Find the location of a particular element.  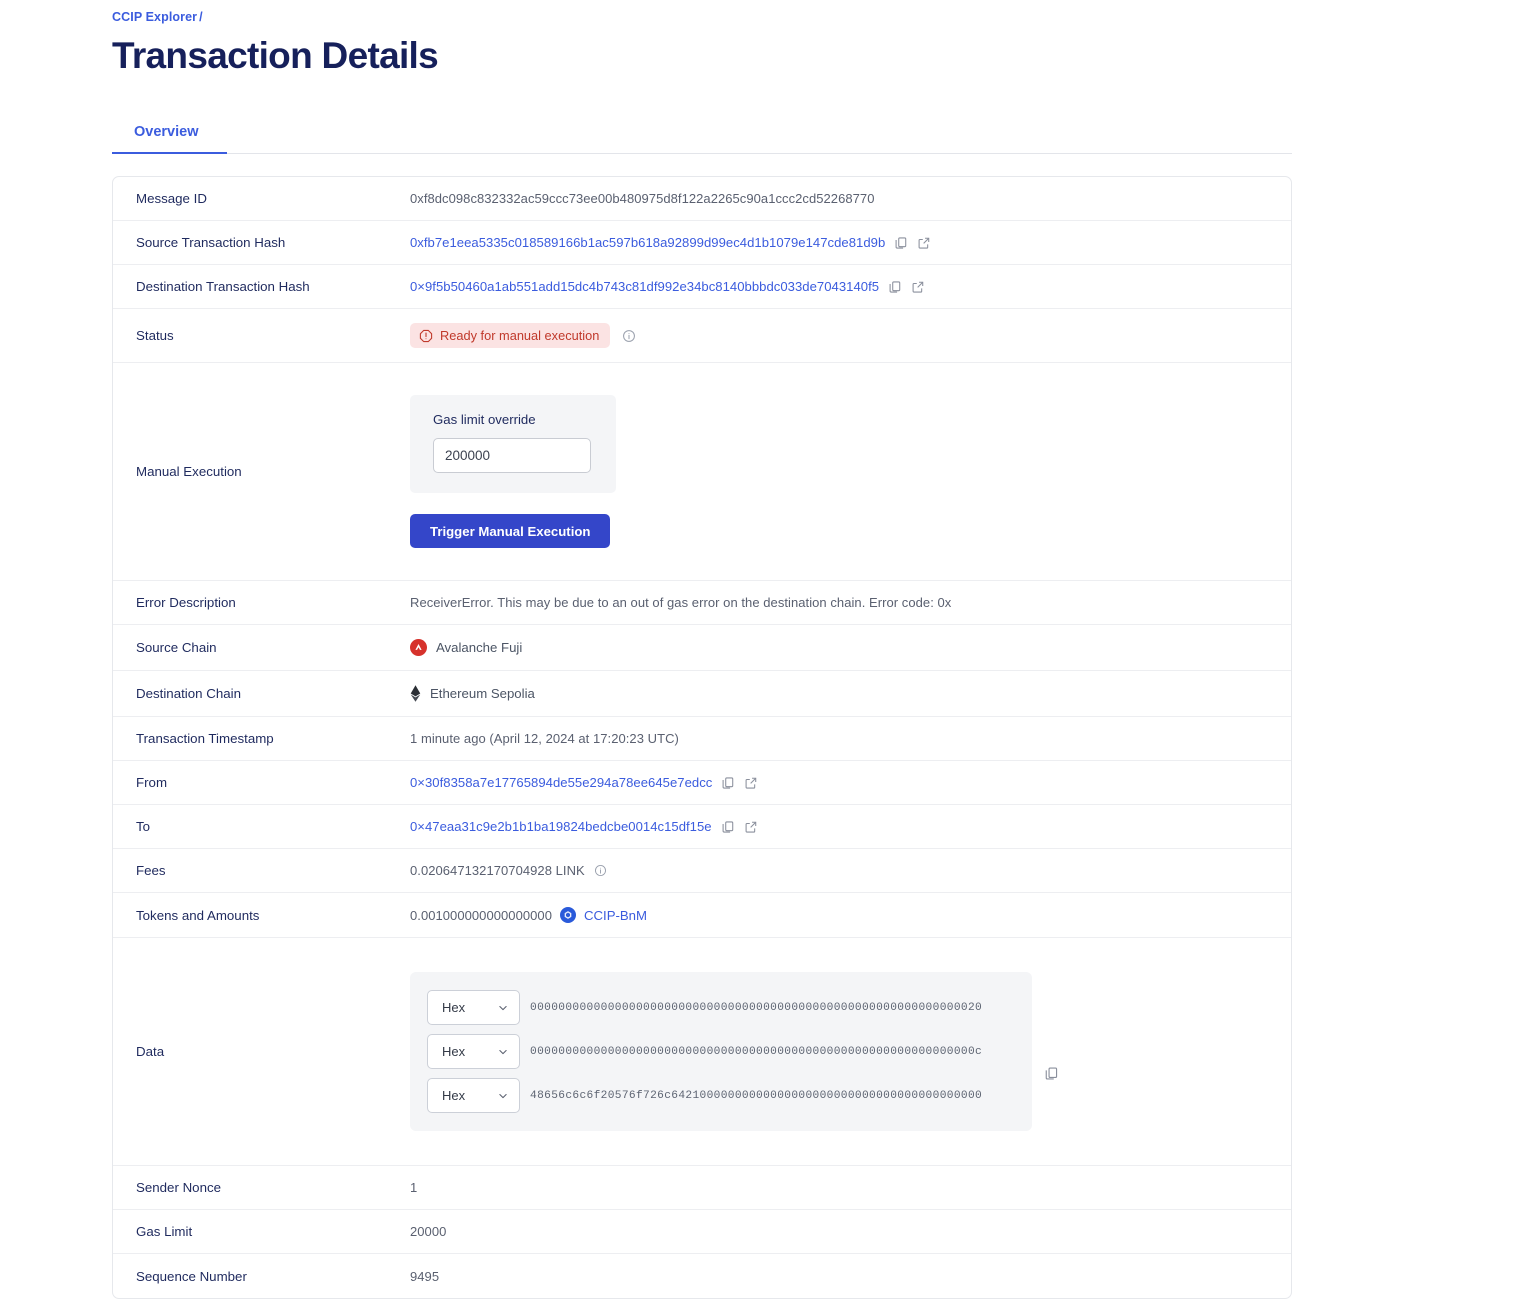

ccip-bnm-token-link: CCIP-BnM is located at coordinates (615, 915).